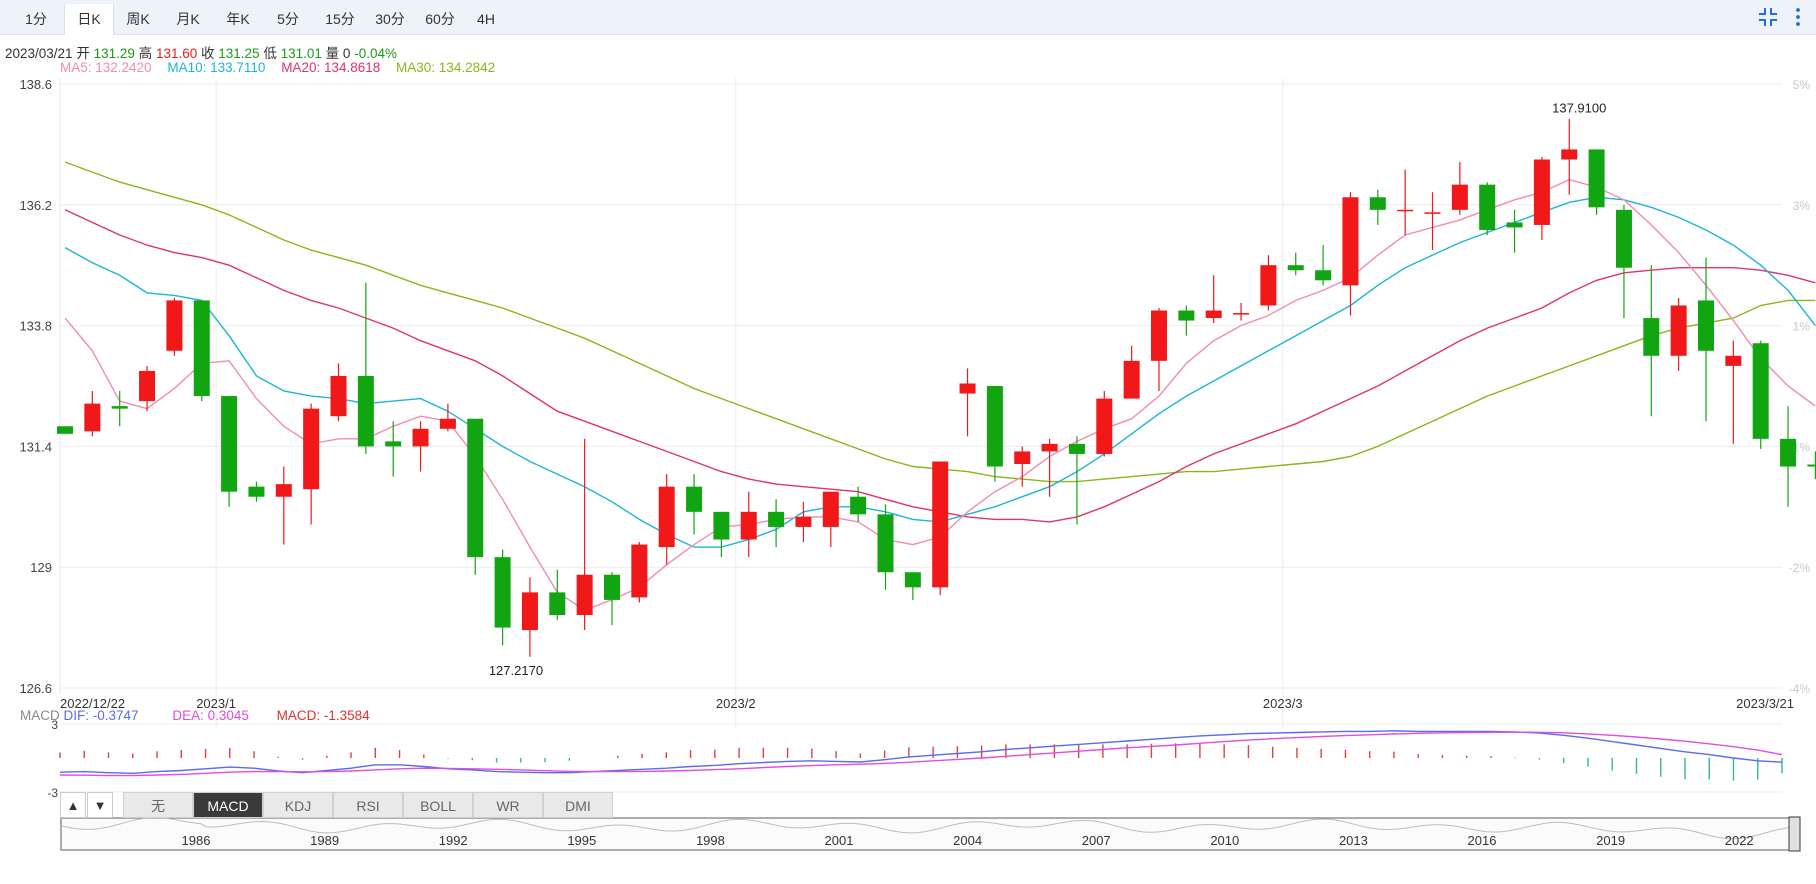  I want to click on tab-3: 月K, so click(188, 19).